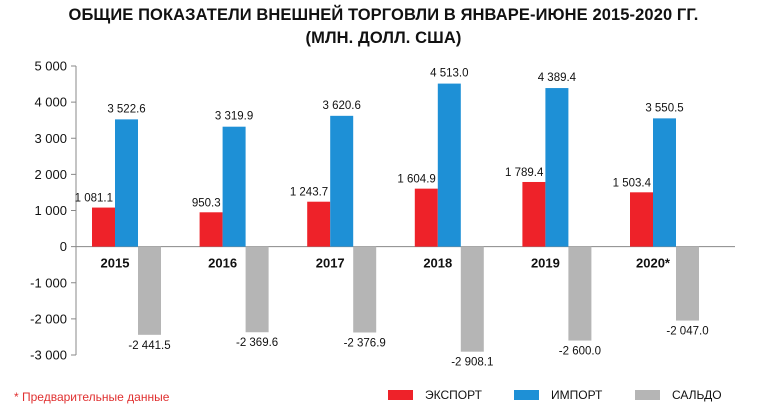  What do you see at coordinates (453, 395) in the screenshot?
I see `legend-label-export: ЭКСПОРТ` at bounding box center [453, 395].